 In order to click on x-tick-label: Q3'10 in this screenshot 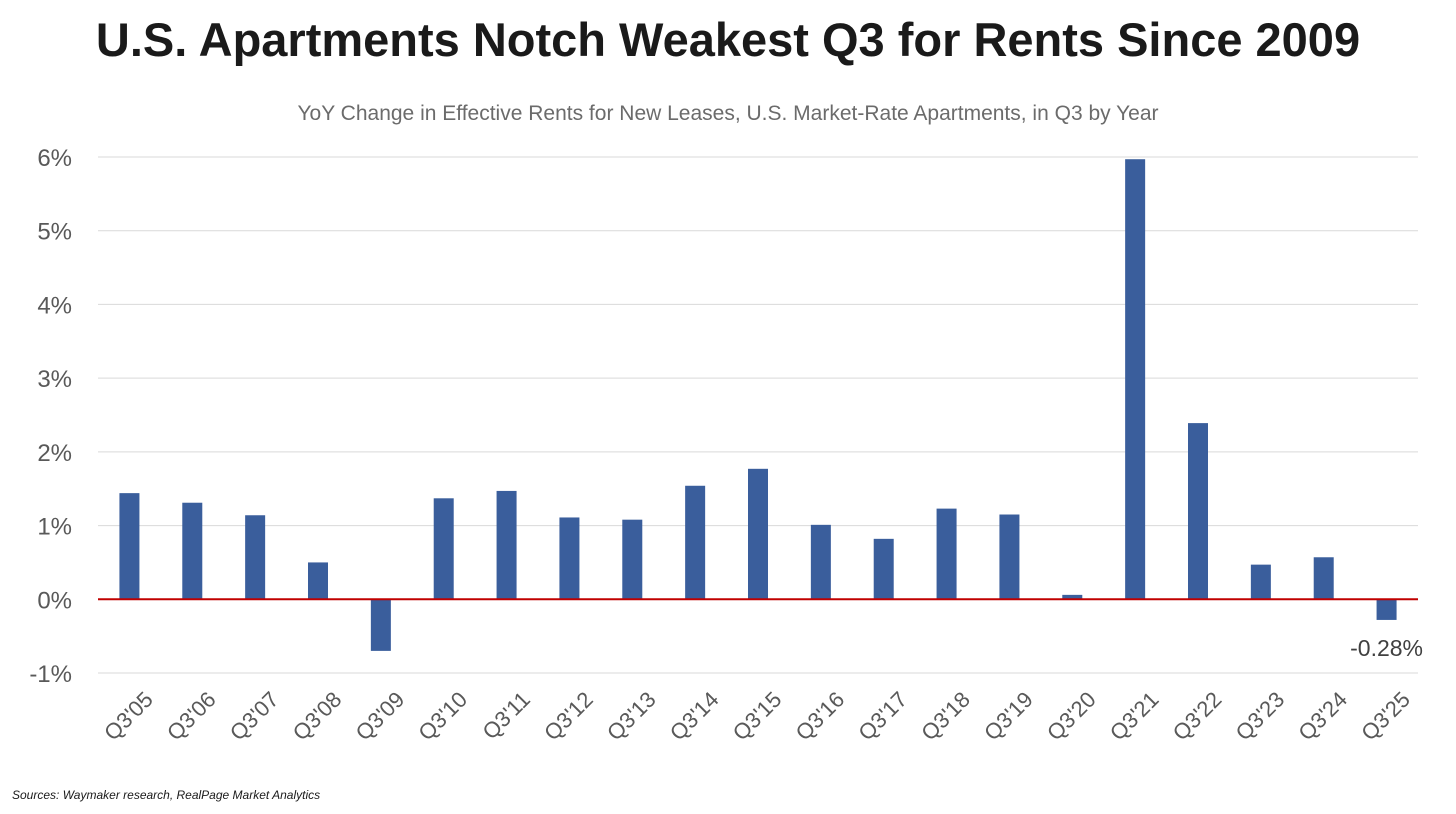, I will do `click(442, 716)`.